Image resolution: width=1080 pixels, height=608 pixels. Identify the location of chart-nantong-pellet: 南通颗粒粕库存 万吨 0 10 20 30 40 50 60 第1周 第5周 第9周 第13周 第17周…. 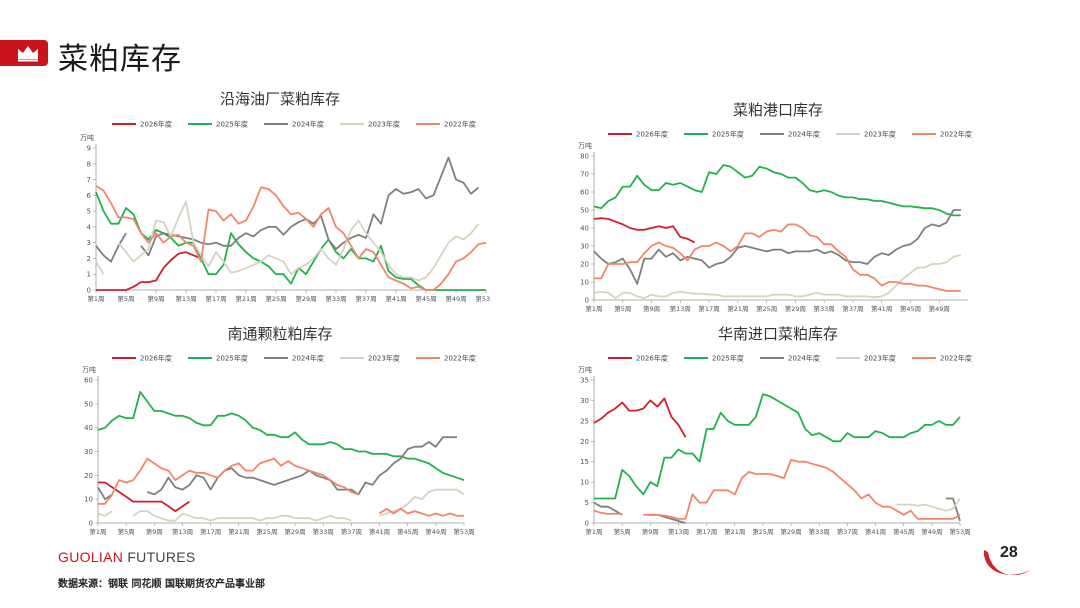
(280, 432).